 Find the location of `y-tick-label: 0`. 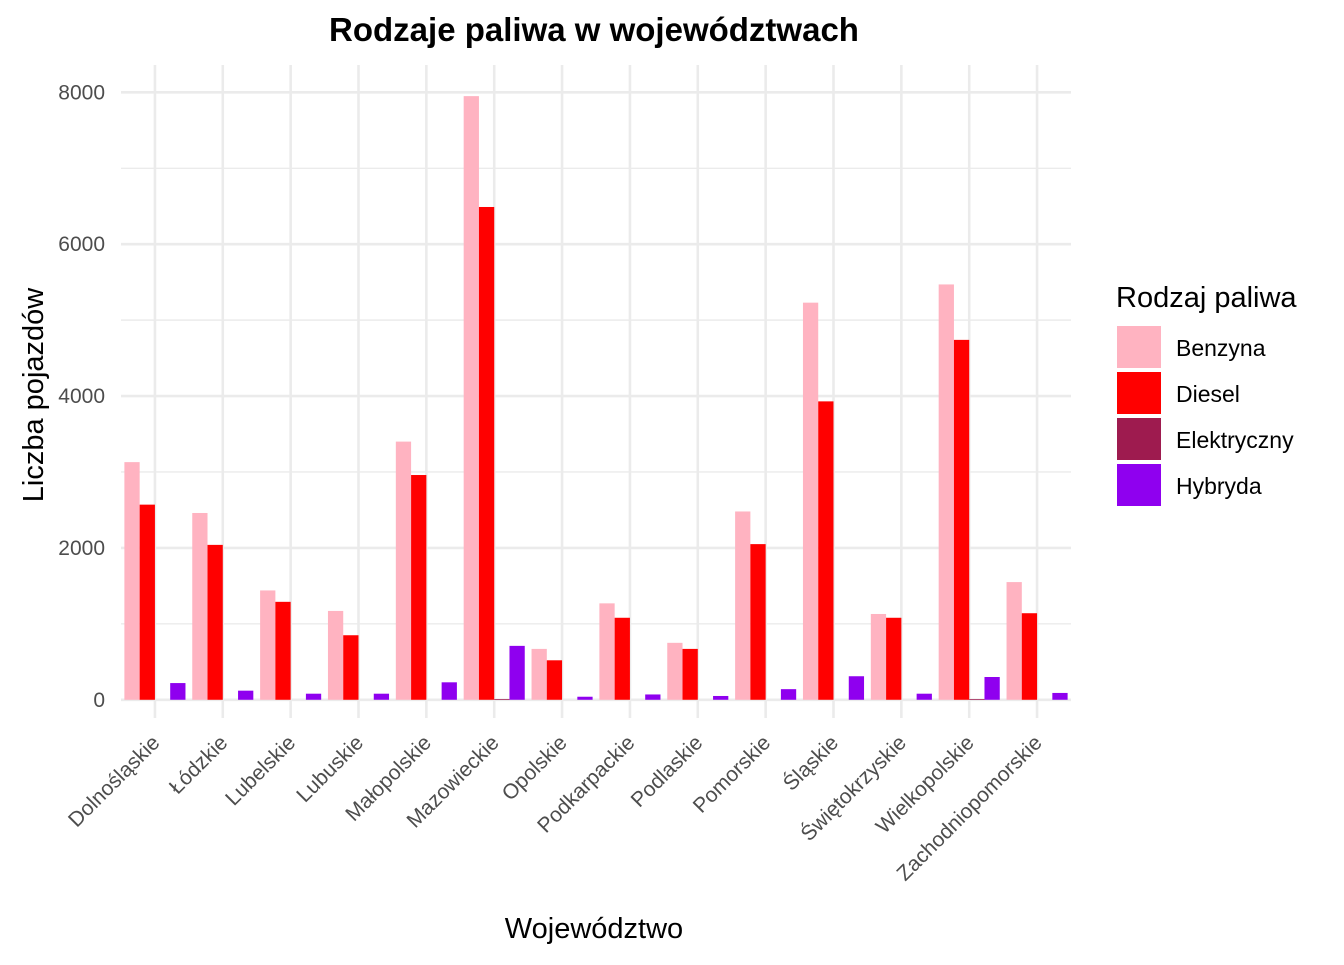

y-tick-label: 0 is located at coordinates (99, 700).